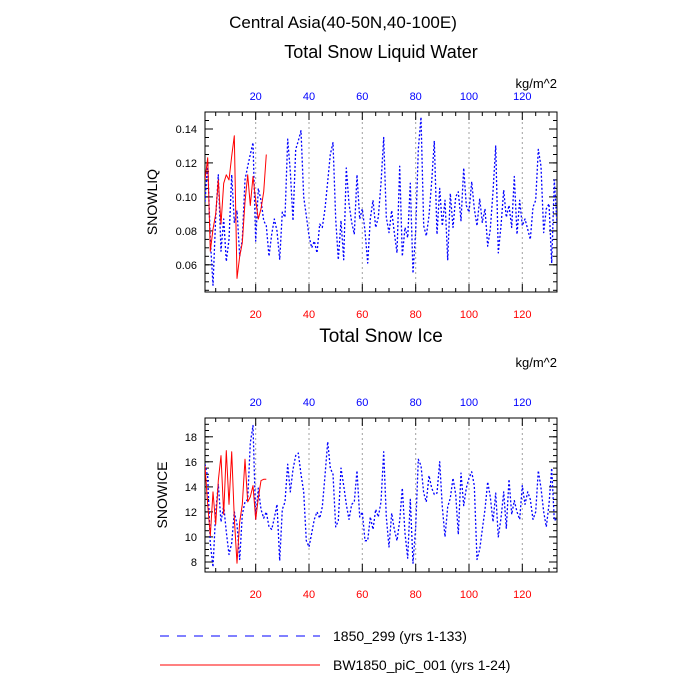 The width and height of the screenshot is (700, 700). What do you see at coordinates (191, 513) in the screenshot?
I see `y-tick-label: 12` at bounding box center [191, 513].